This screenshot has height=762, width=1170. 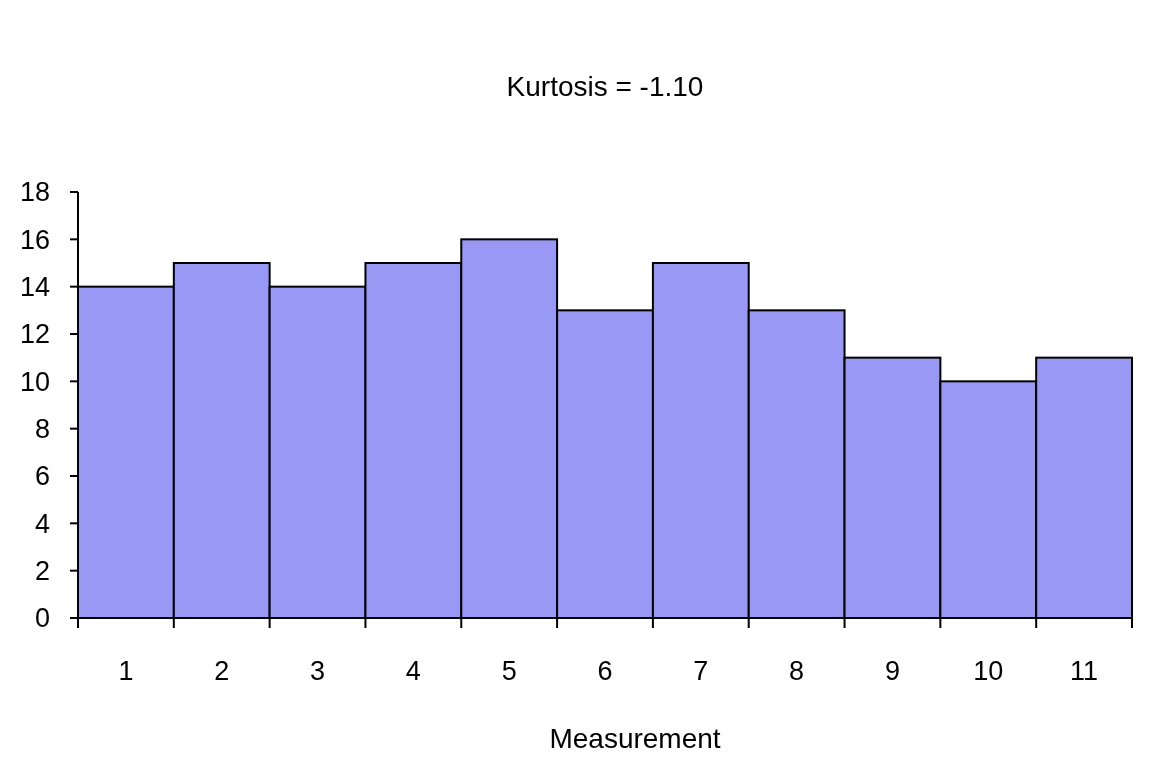 What do you see at coordinates (318, 671) in the screenshot?
I see `x-tick-label: 3` at bounding box center [318, 671].